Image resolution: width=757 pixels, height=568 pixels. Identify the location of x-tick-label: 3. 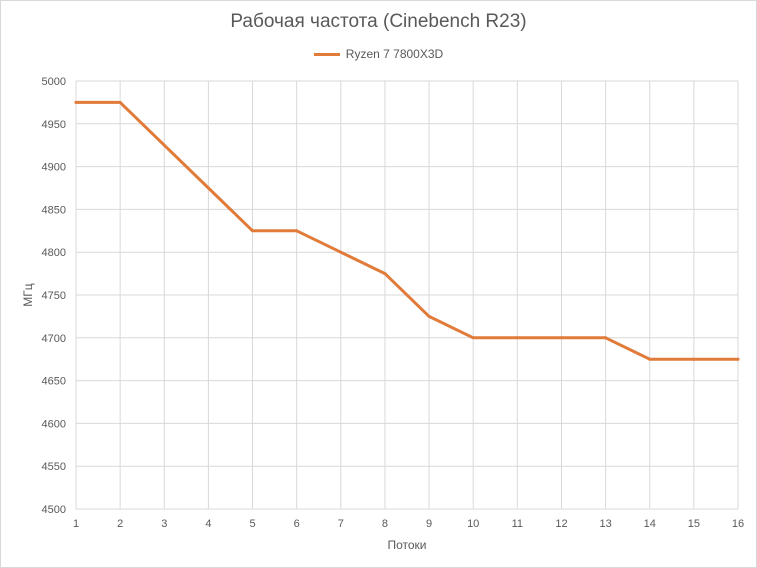
(164, 524).